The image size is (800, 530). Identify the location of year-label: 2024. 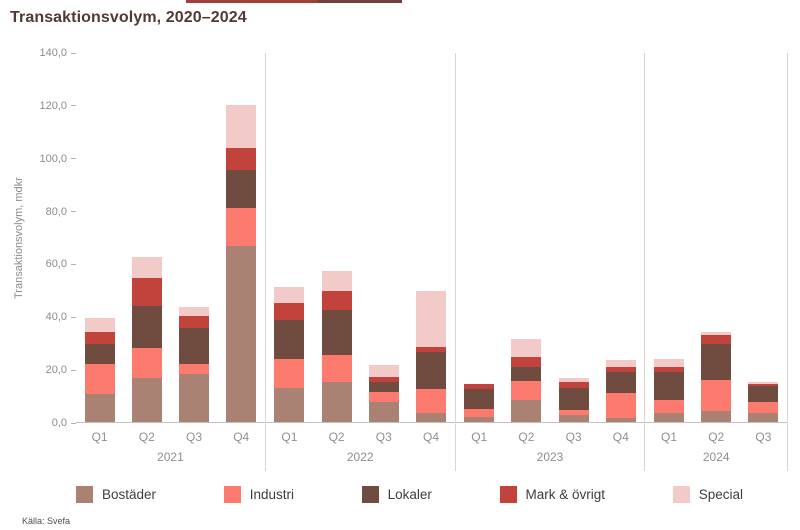
(716, 457).